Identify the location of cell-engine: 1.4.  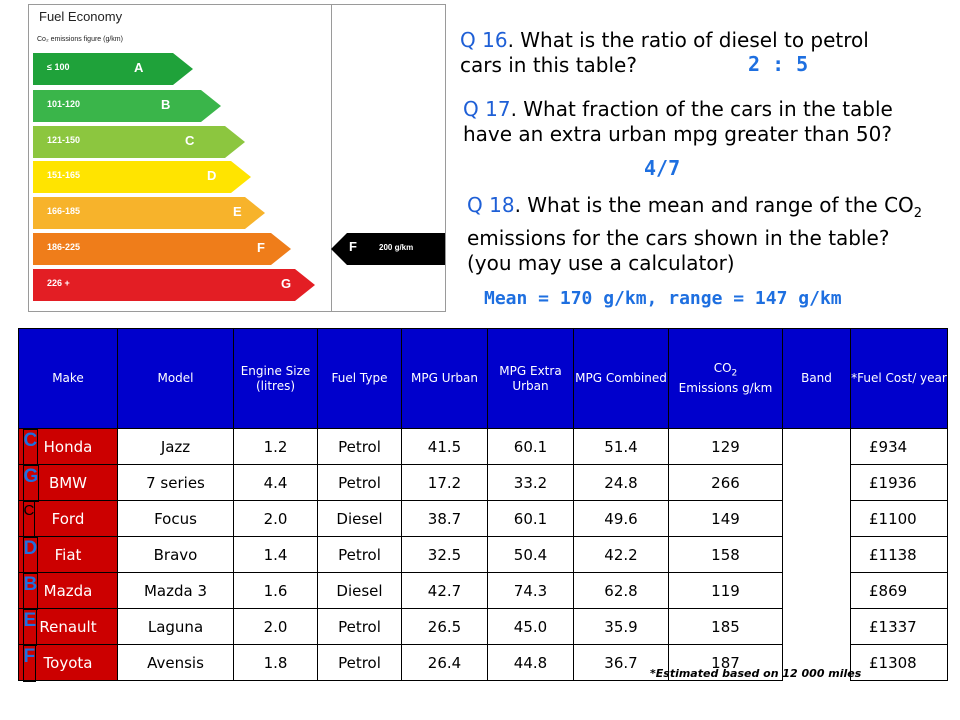
(275, 554).